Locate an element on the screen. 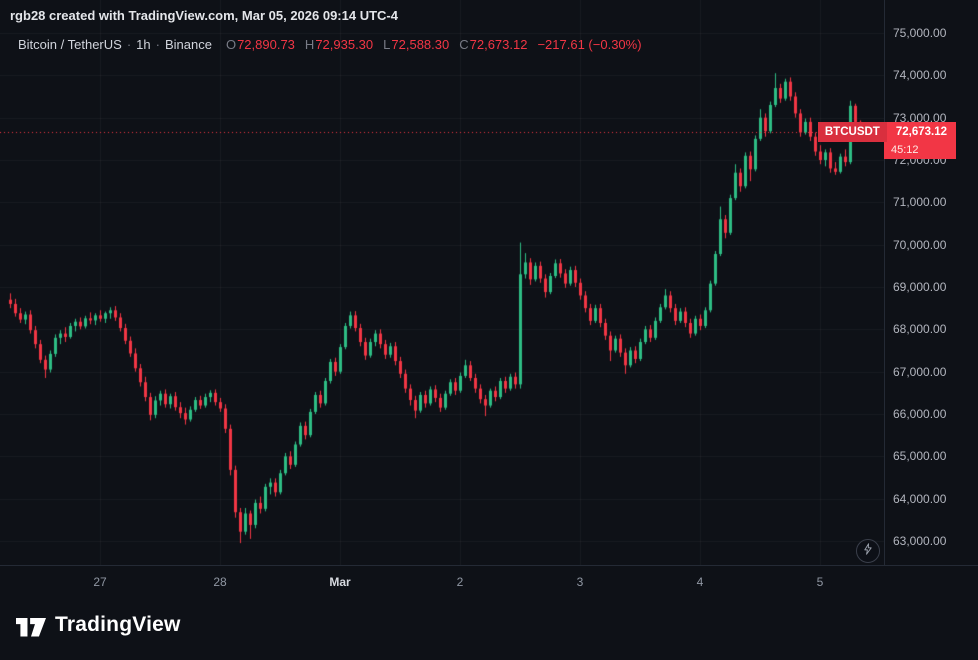 The width and height of the screenshot is (978, 660). price-tick-label: 69,000.00 is located at coordinates (920, 287).